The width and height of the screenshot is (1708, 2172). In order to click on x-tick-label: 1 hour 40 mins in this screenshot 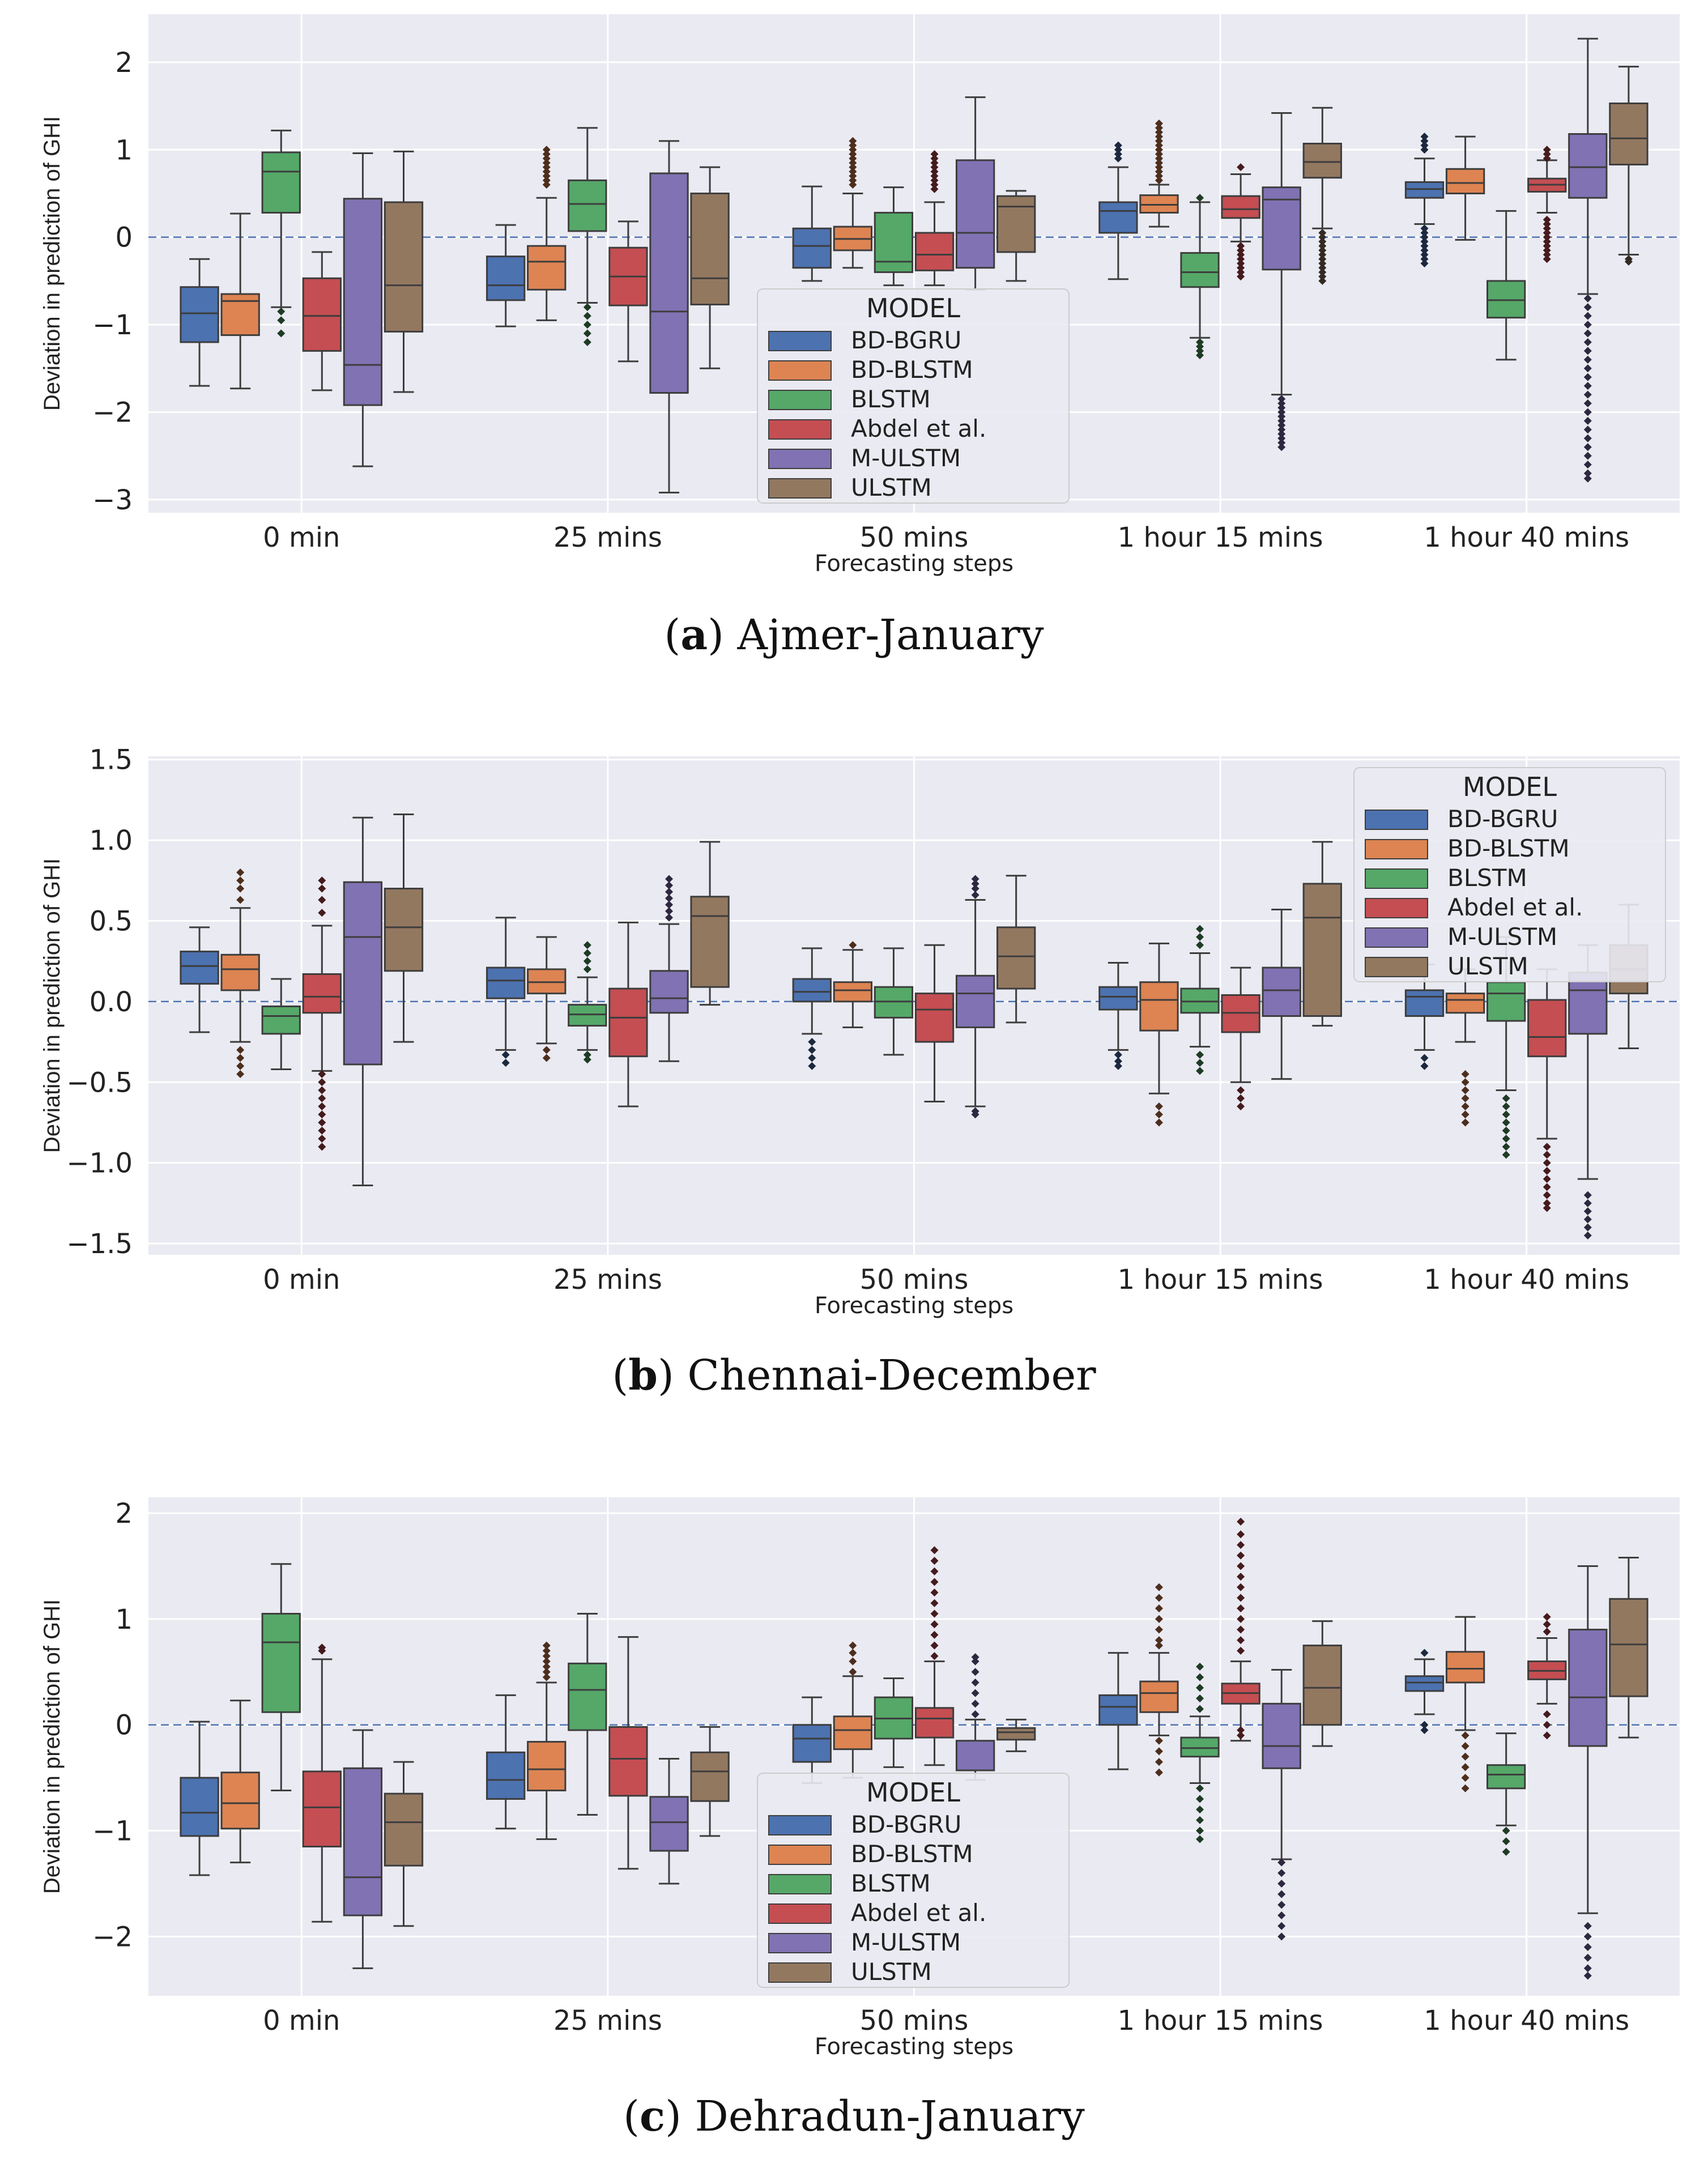, I will do `click(1526, 537)`.